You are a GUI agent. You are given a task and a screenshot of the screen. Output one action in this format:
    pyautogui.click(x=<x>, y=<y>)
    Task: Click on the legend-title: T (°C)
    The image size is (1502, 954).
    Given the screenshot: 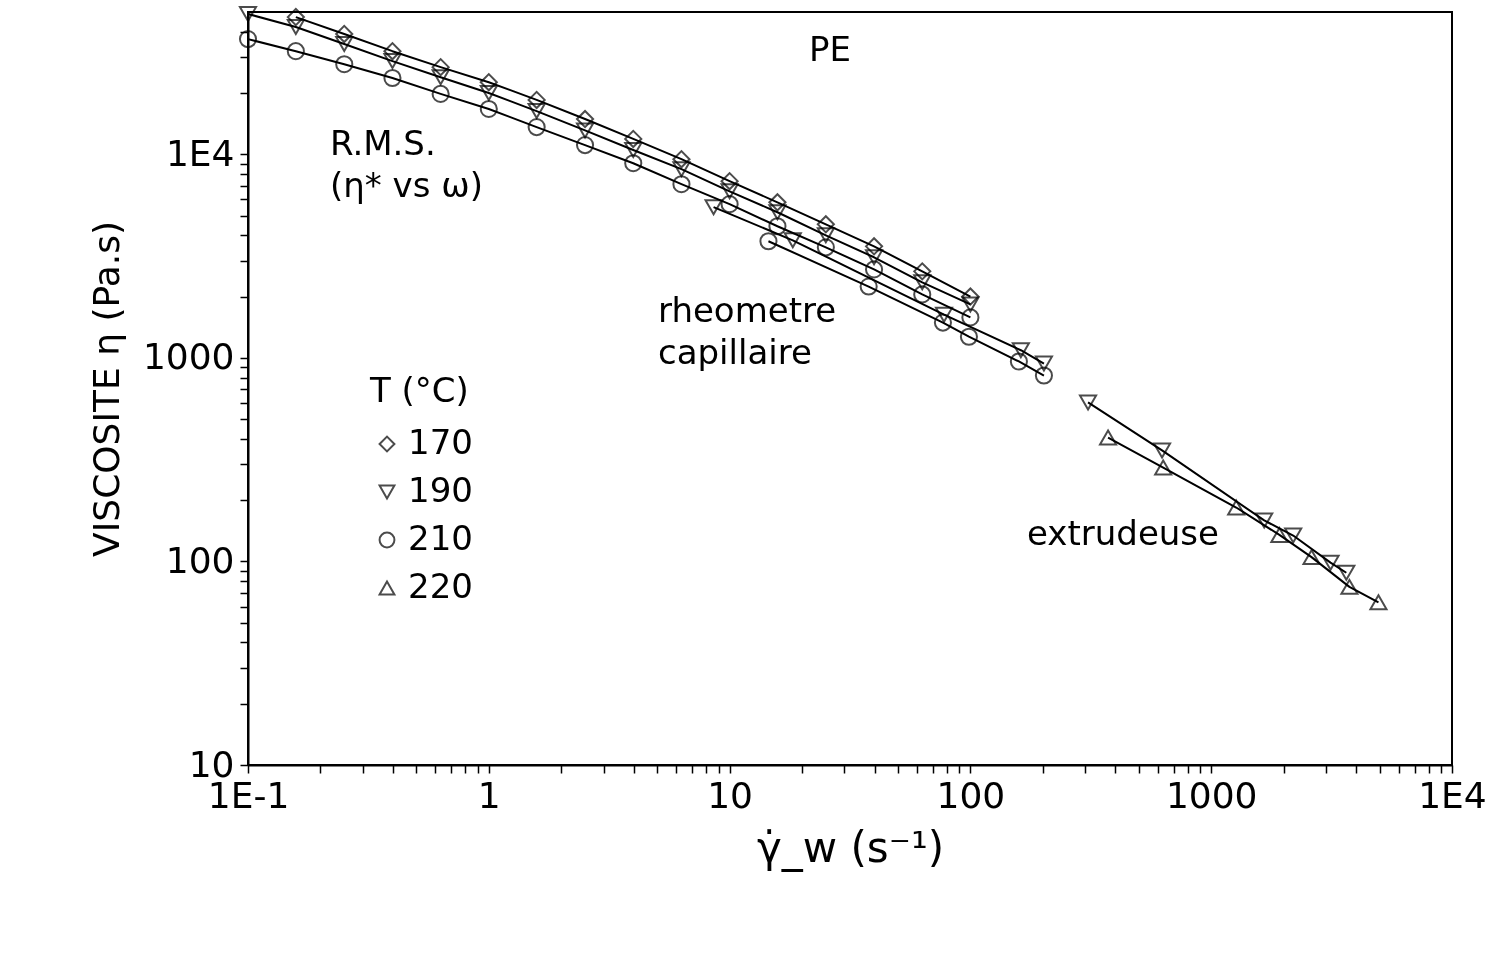 What is the action you would take?
    pyautogui.click(x=419, y=390)
    